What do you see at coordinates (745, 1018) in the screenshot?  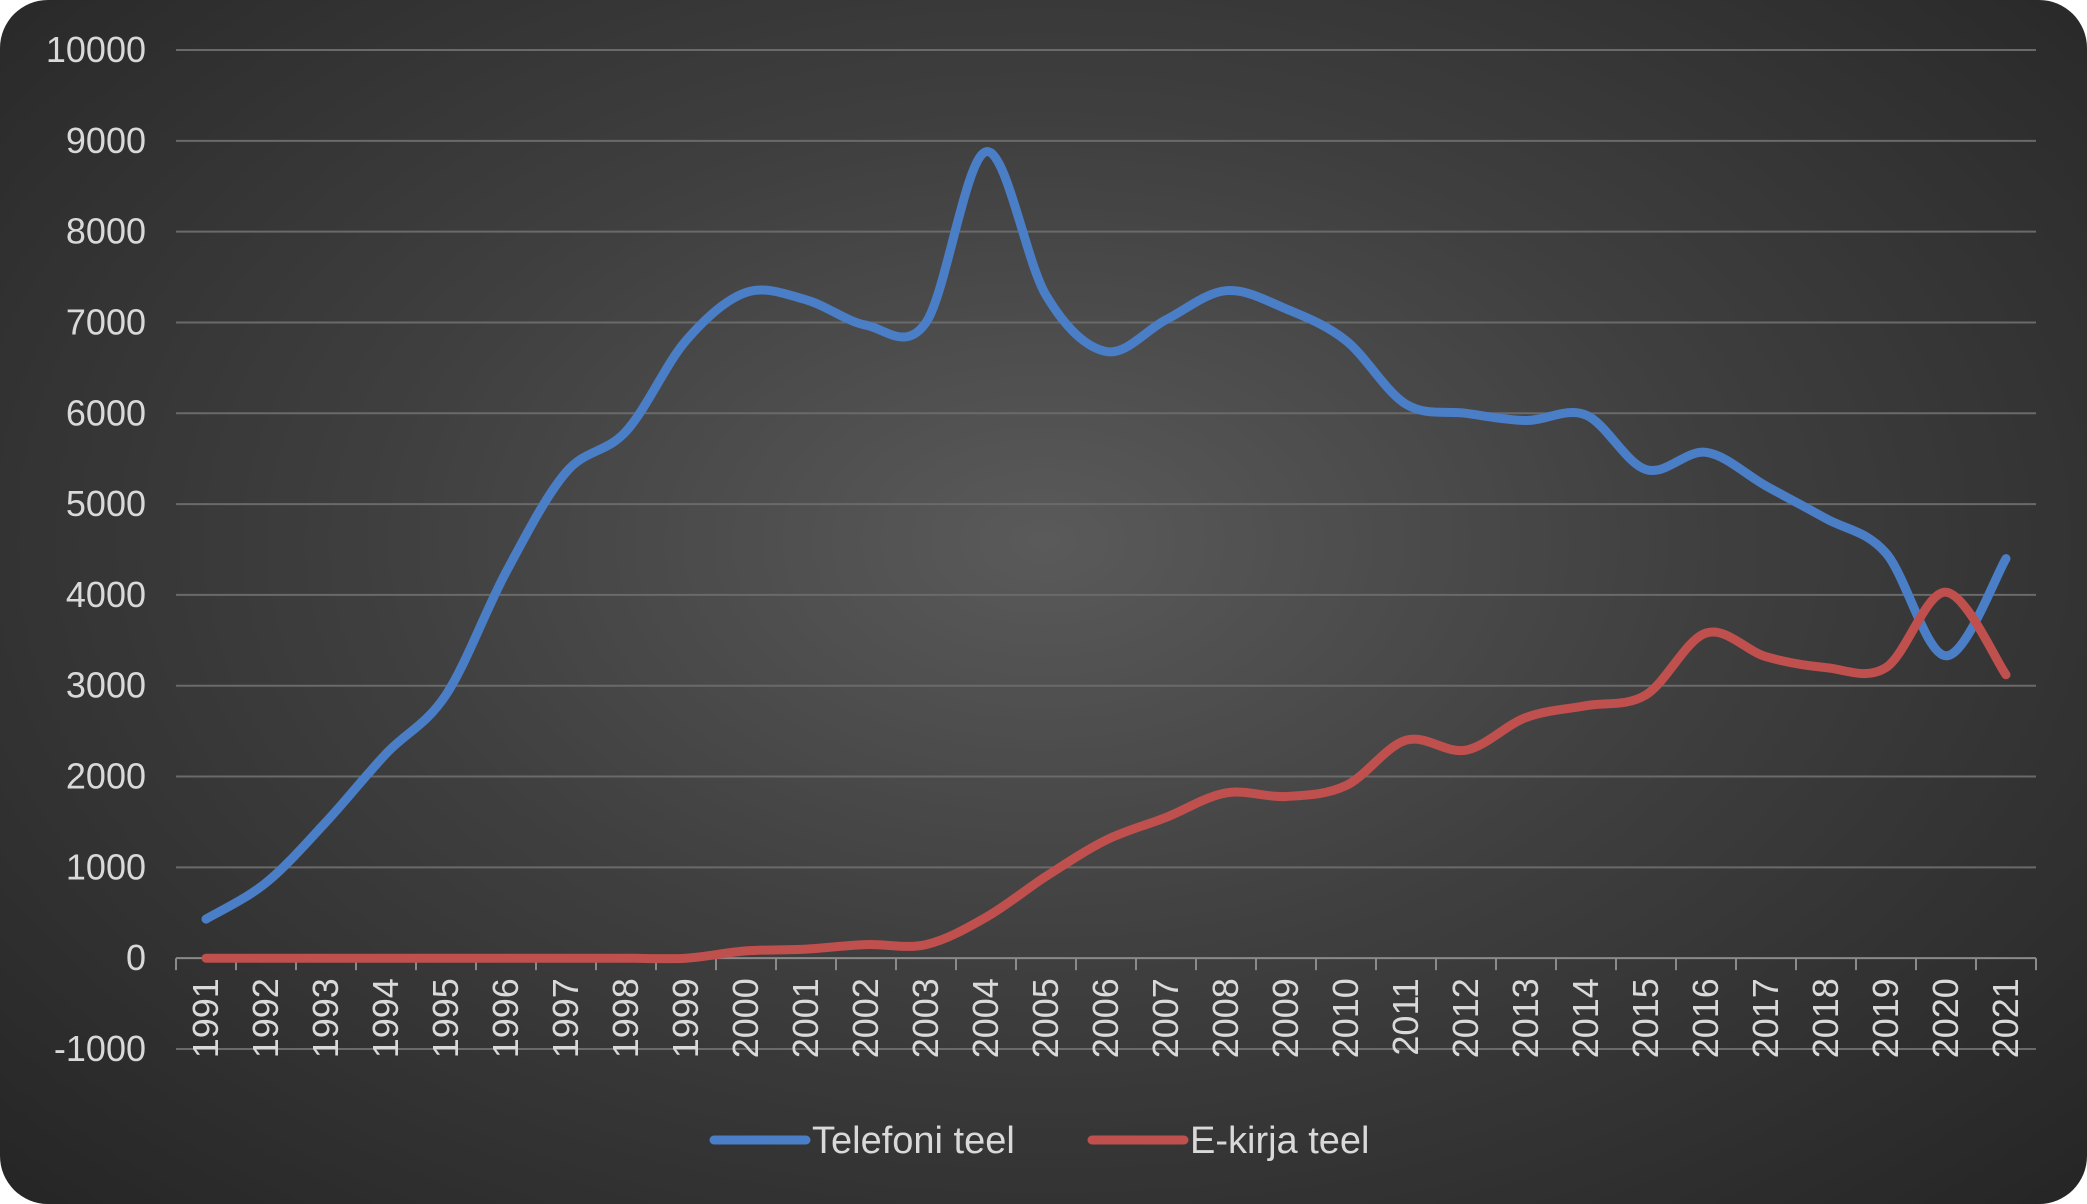 I see `x-tick-label: 2000` at bounding box center [745, 1018].